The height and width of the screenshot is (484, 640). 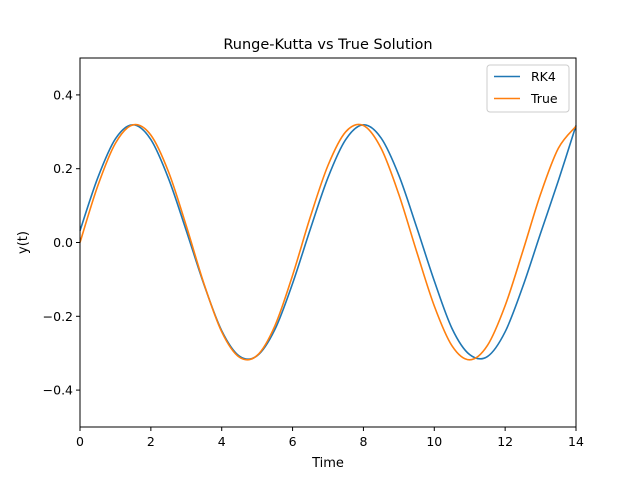 I want to click on x-tick-label: 12, so click(x=505, y=441).